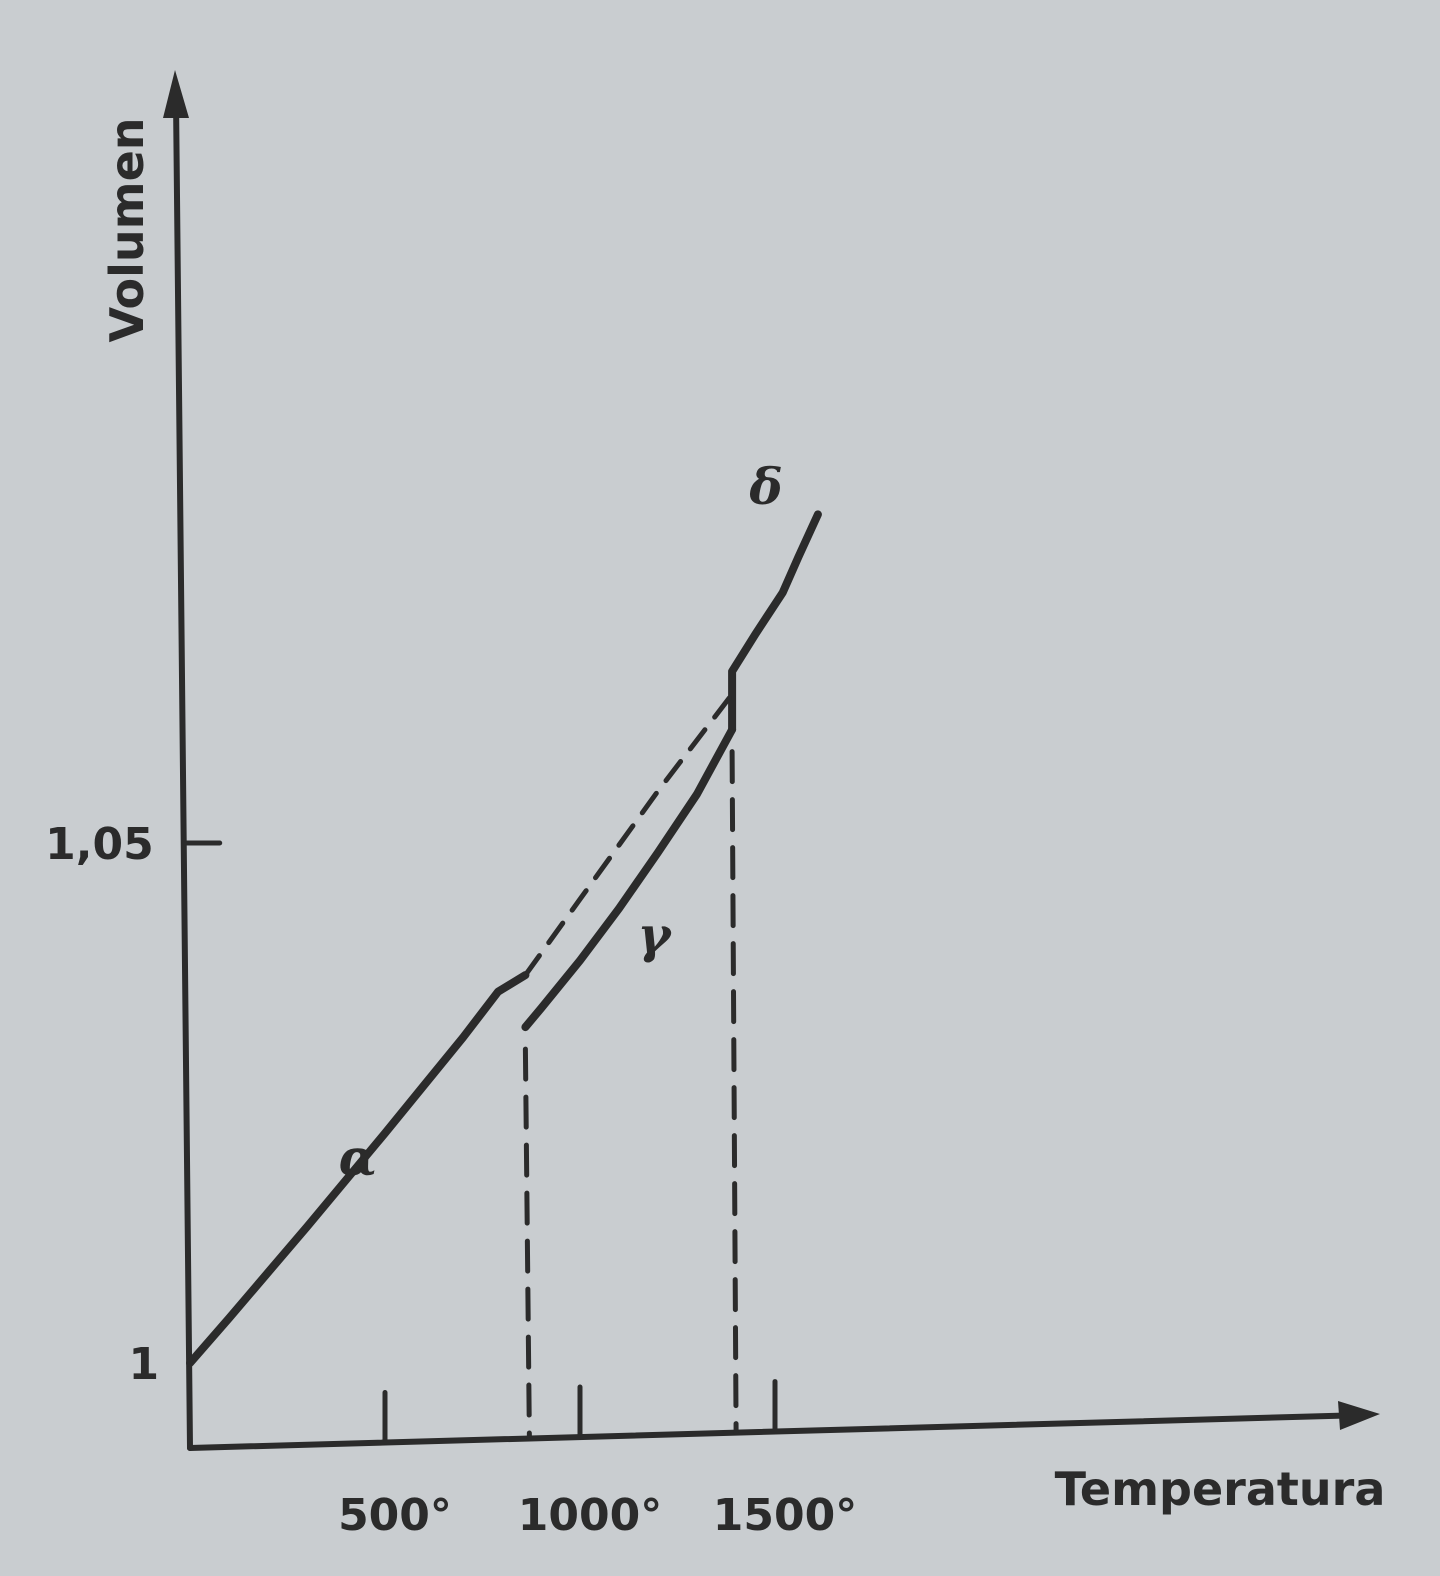 The height and width of the screenshot is (1576, 1440). What do you see at coordinates (775, 622) in the screenshot?
I see `series-2-line` at bounding box center [775, 622].